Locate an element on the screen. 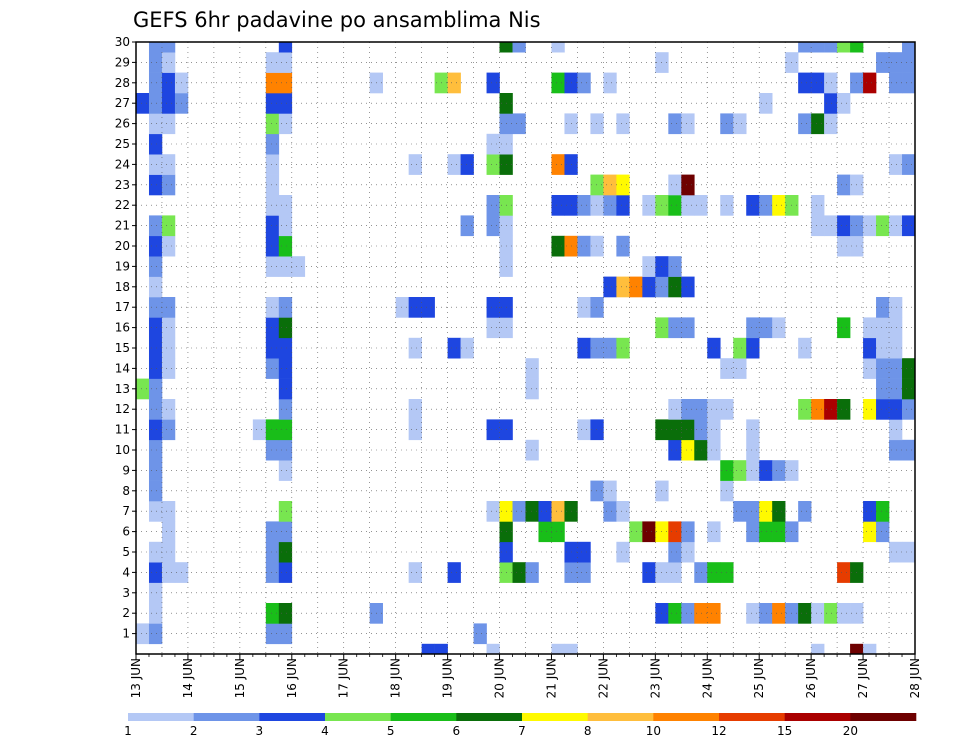  legend-label: 1 is located at coordinates (128, 731).